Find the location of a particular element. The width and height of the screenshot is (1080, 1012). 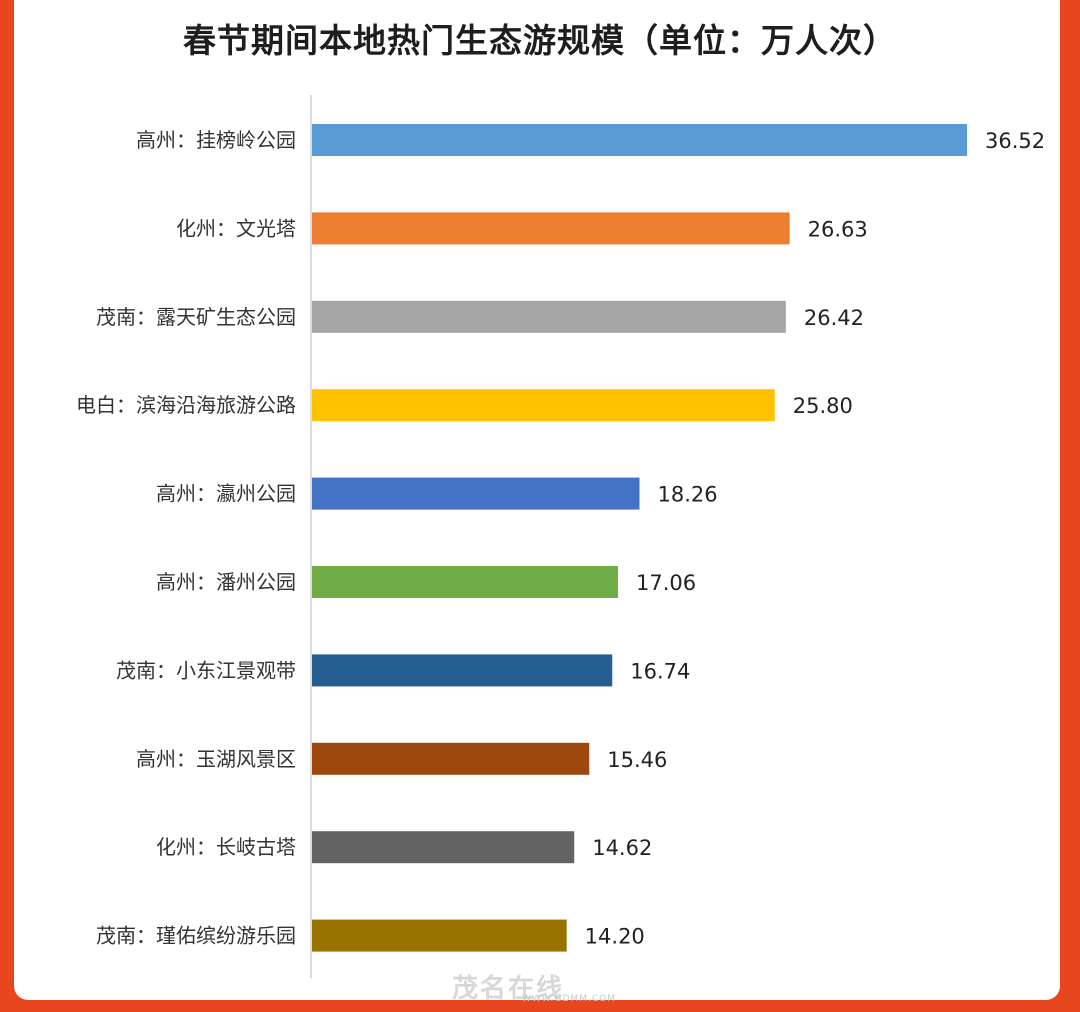

category-label: 高州：挂榜岭公园 is located at coordinates (216, 140).